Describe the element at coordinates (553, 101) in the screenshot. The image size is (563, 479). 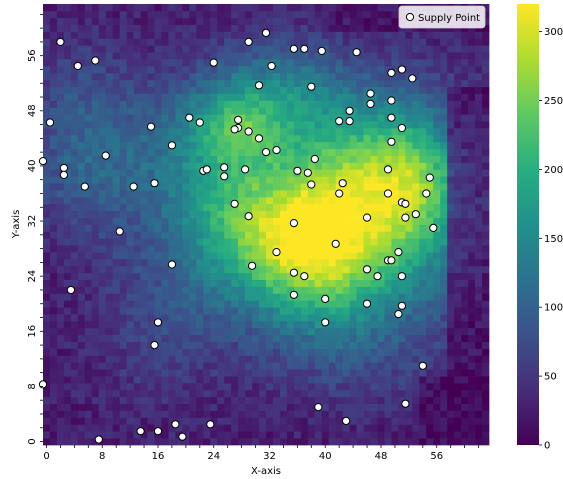
I see `colorbar-tick-label: 250` at that location.